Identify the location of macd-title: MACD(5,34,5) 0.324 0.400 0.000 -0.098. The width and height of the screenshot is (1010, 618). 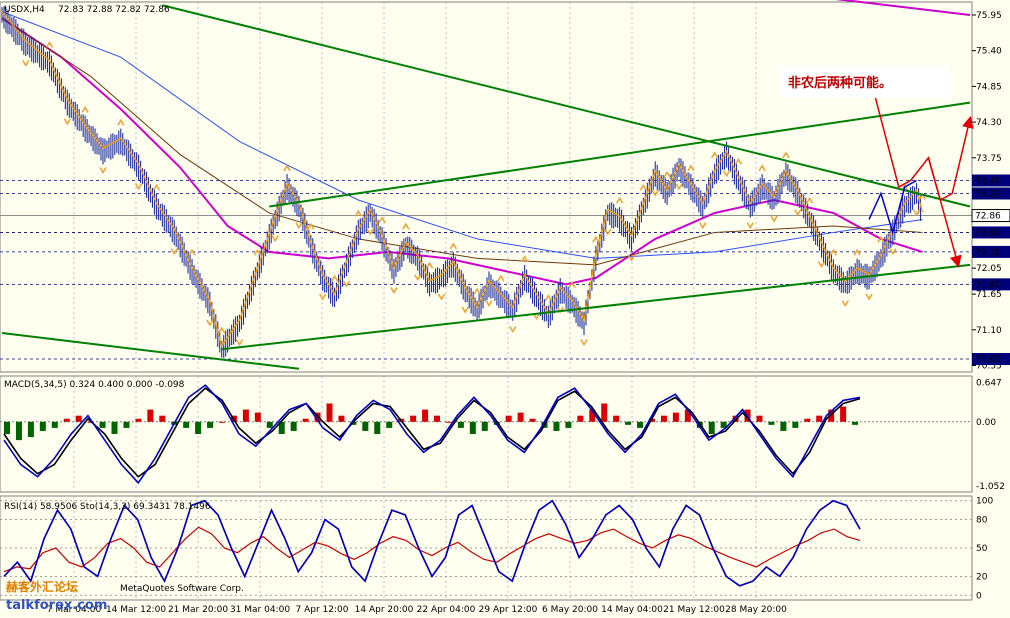
(94, 385).